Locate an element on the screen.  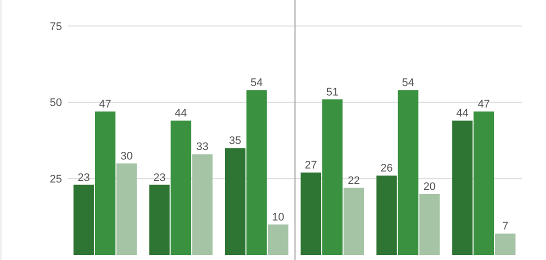
data-label: 27 is located at coordinates (311, 166).